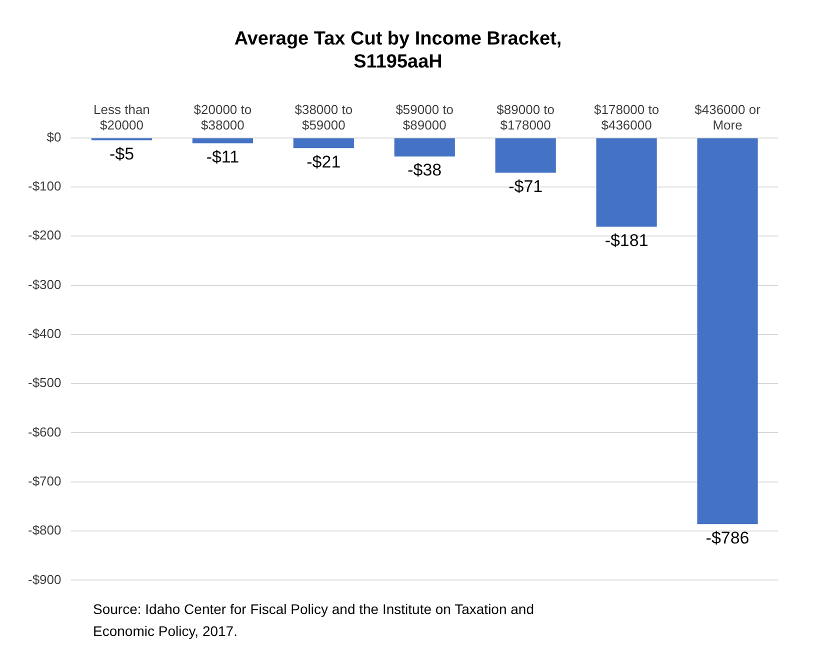  I want to click on y-tick-label: -$800, so click(45, 530).